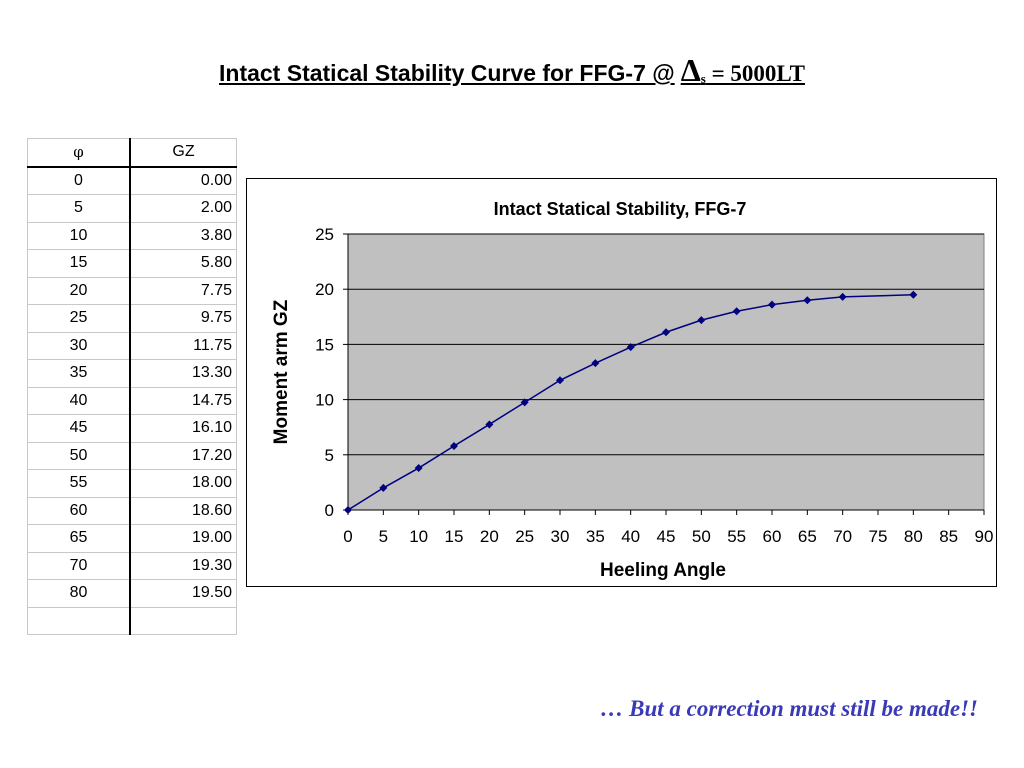 This screenshot has width=1024, height=768. Describe the element at coordinates (324, 400) in the screenshot. I see `y-tick-label: 10` at that location.